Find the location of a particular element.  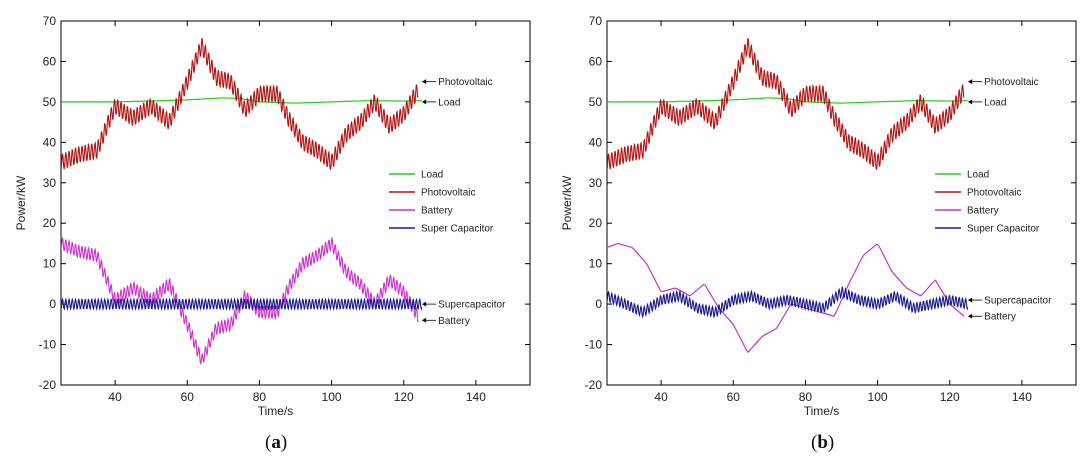

panel-tag-b-open: ( is located at coordinates (814, 442).